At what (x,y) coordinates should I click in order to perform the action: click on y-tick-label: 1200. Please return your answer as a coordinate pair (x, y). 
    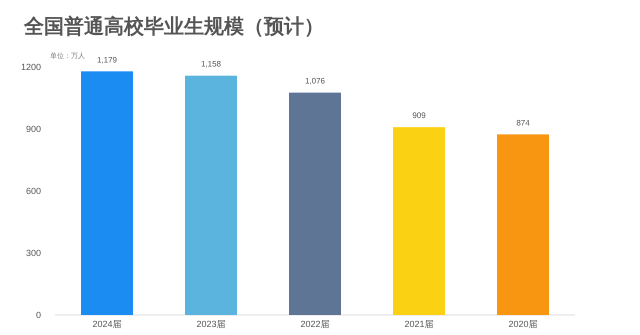
    Looking at the image, I should click on (30, 67).